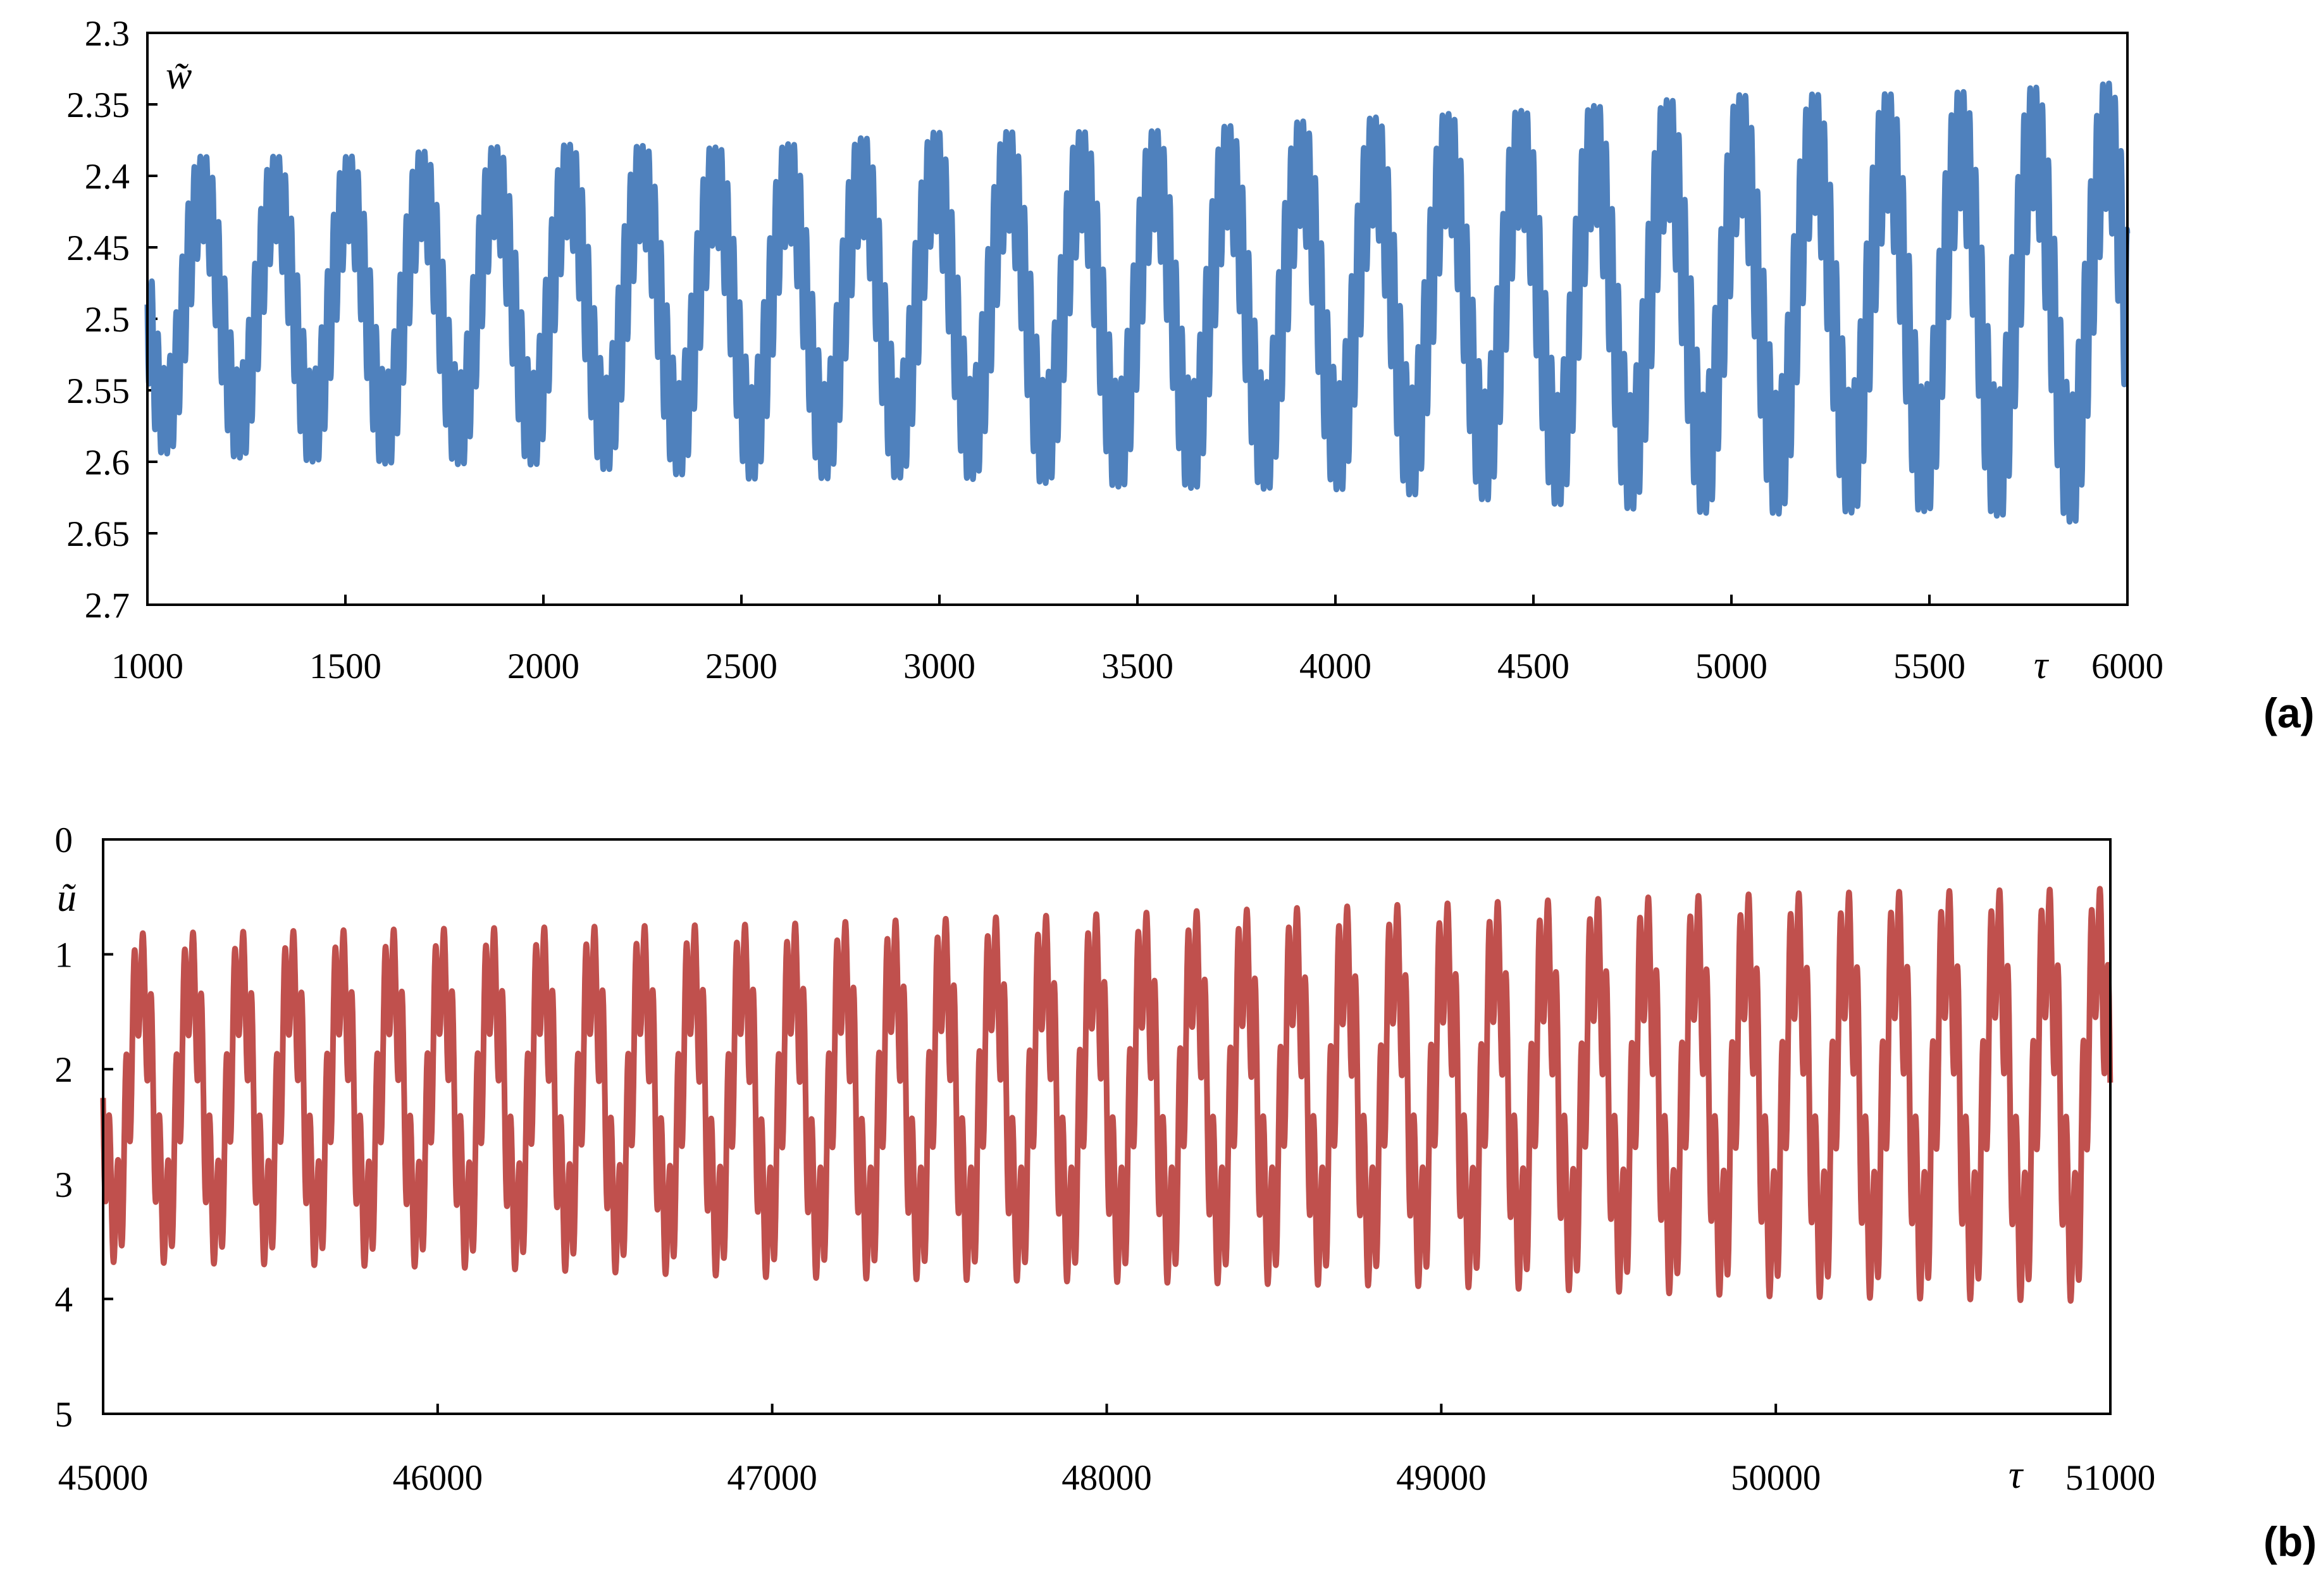 This screenshot has height=1596, width=2321. What do you see at coordinates (345, 666) in the screenshot?
I see `x-tick-label: 1500` at bounding box center [345, 666].